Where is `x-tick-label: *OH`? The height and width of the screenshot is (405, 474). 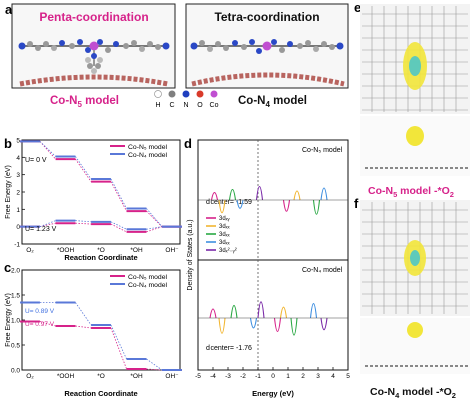
x-tick-label: *OH is located at coordinates (136, 250).